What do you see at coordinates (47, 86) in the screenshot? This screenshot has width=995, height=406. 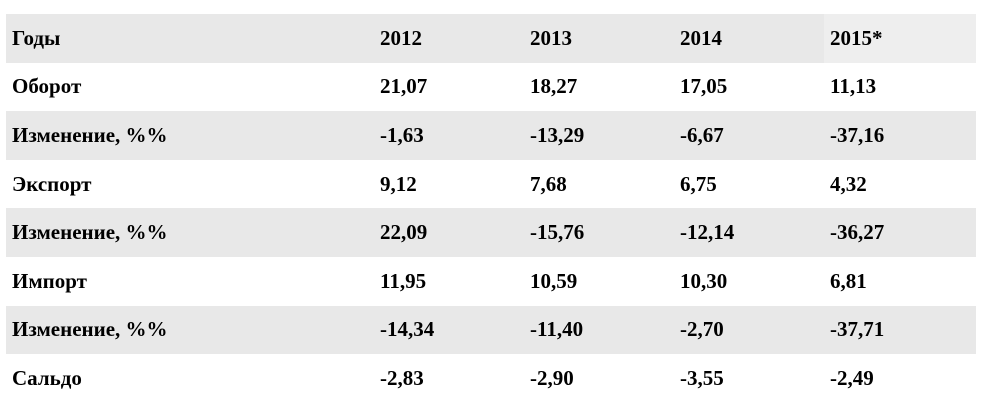 I see `row-label: Оборот` at bounding box center [47, 86].